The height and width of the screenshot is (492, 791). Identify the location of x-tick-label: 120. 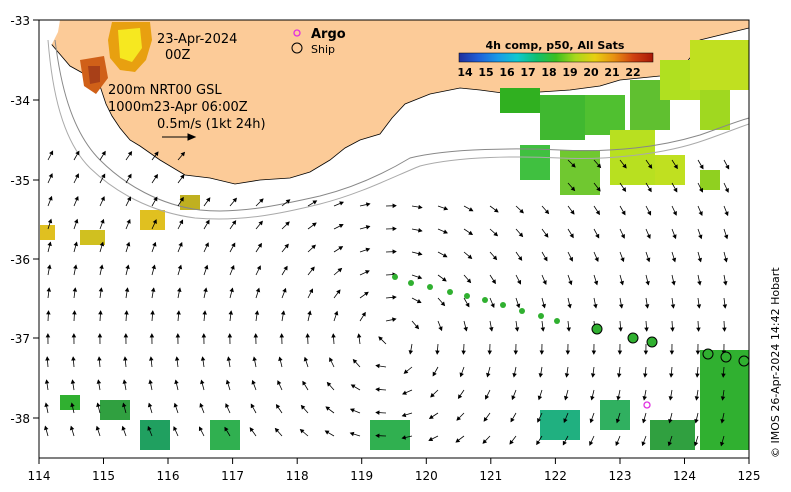
(426, 476).